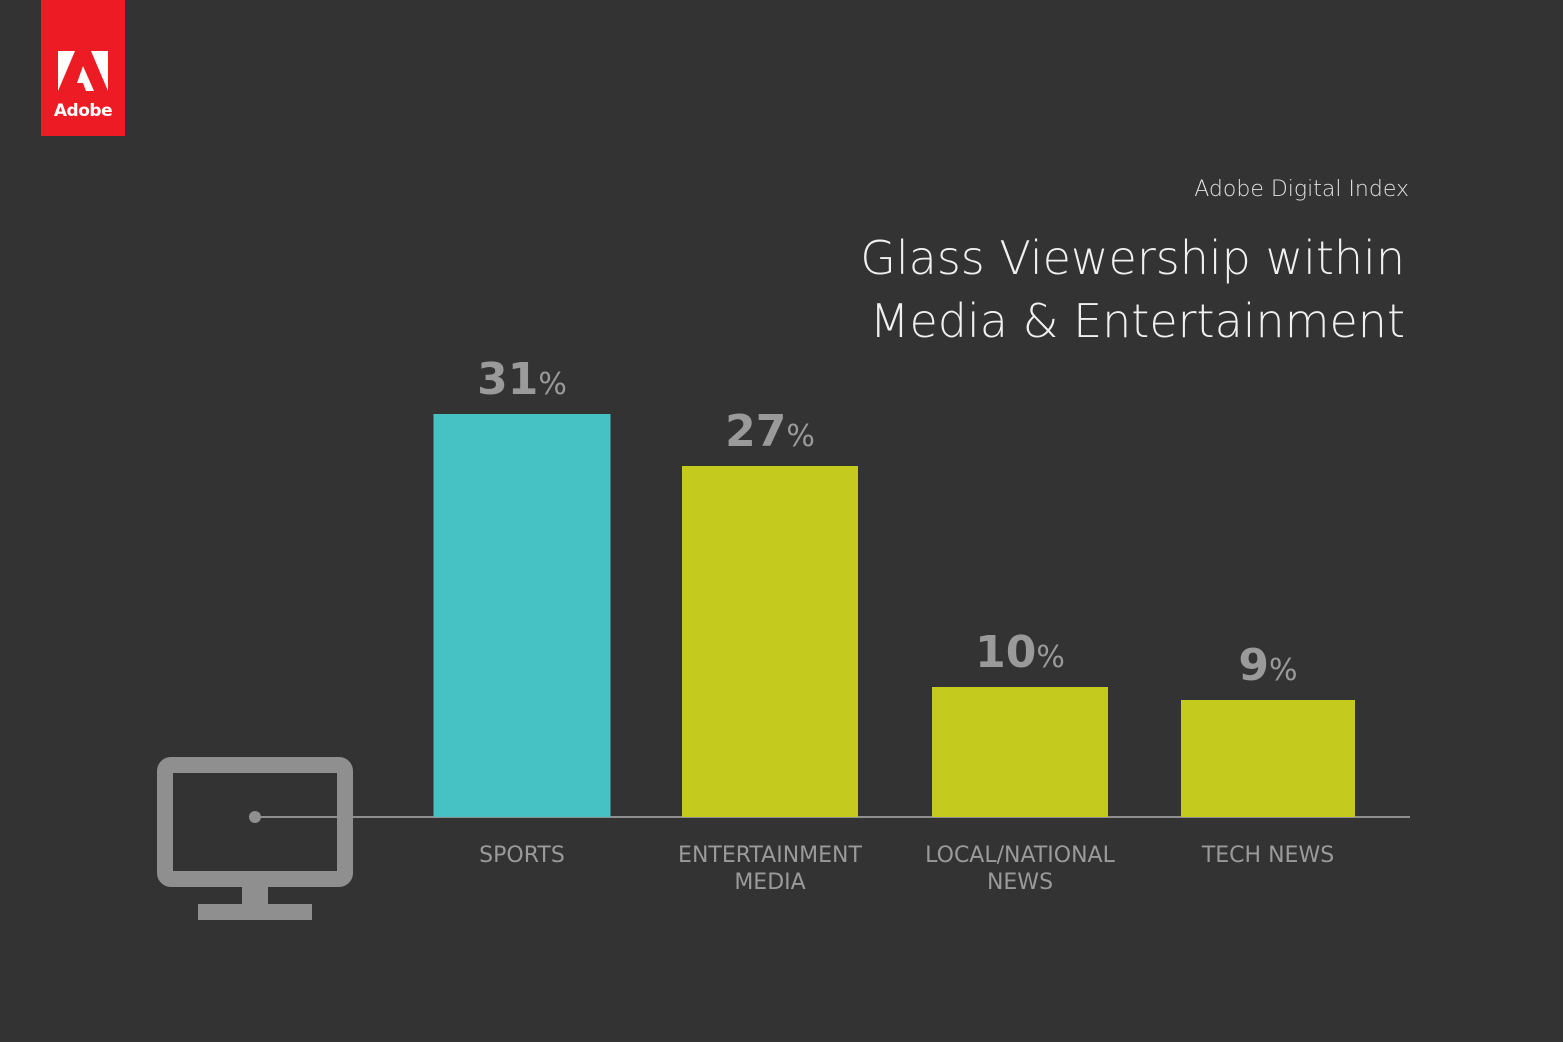 The image size is (1563, 1042). What do you see at coordinates (1020, 652) in the screenshot?
I see `data-label: 10%` at bounding box center [1020, 652].